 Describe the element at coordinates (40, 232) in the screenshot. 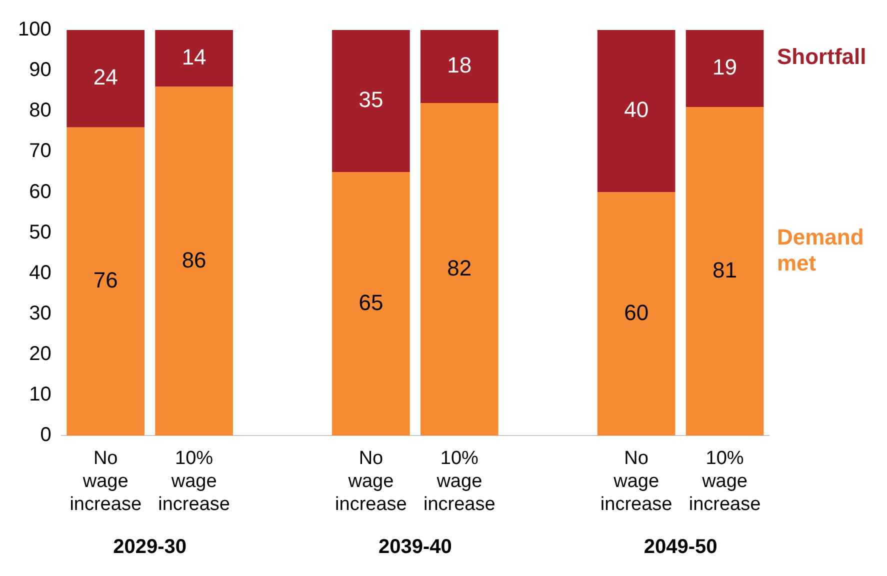

I see `y-tick-label: 50` at that location.